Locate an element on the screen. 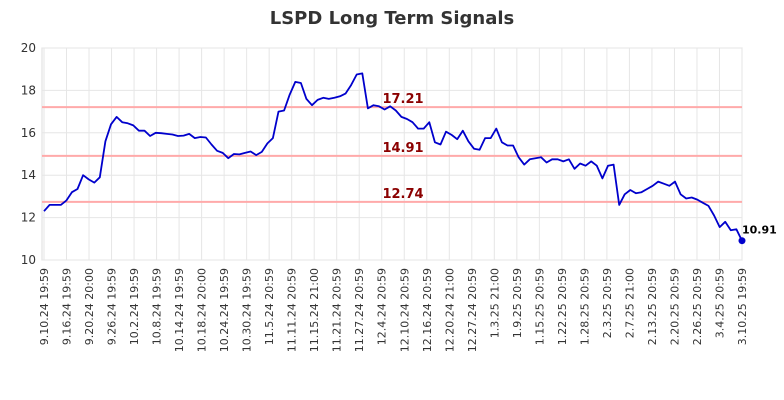 This screenshot has height=400, width=784. x-tick-label: 1.28.25 20:59 is located at coordinates (584, 306).